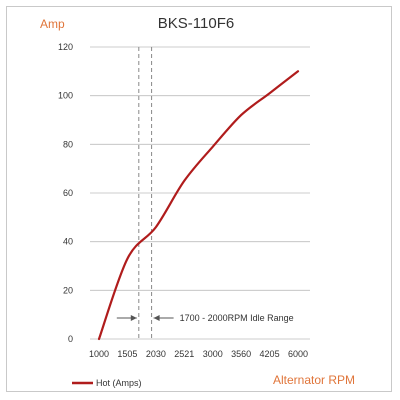 This screenshot has width=400, height=400. Describe the element at coordinates (65, 96) in the screenshot. I see `y-tick-100: 100` at that location.